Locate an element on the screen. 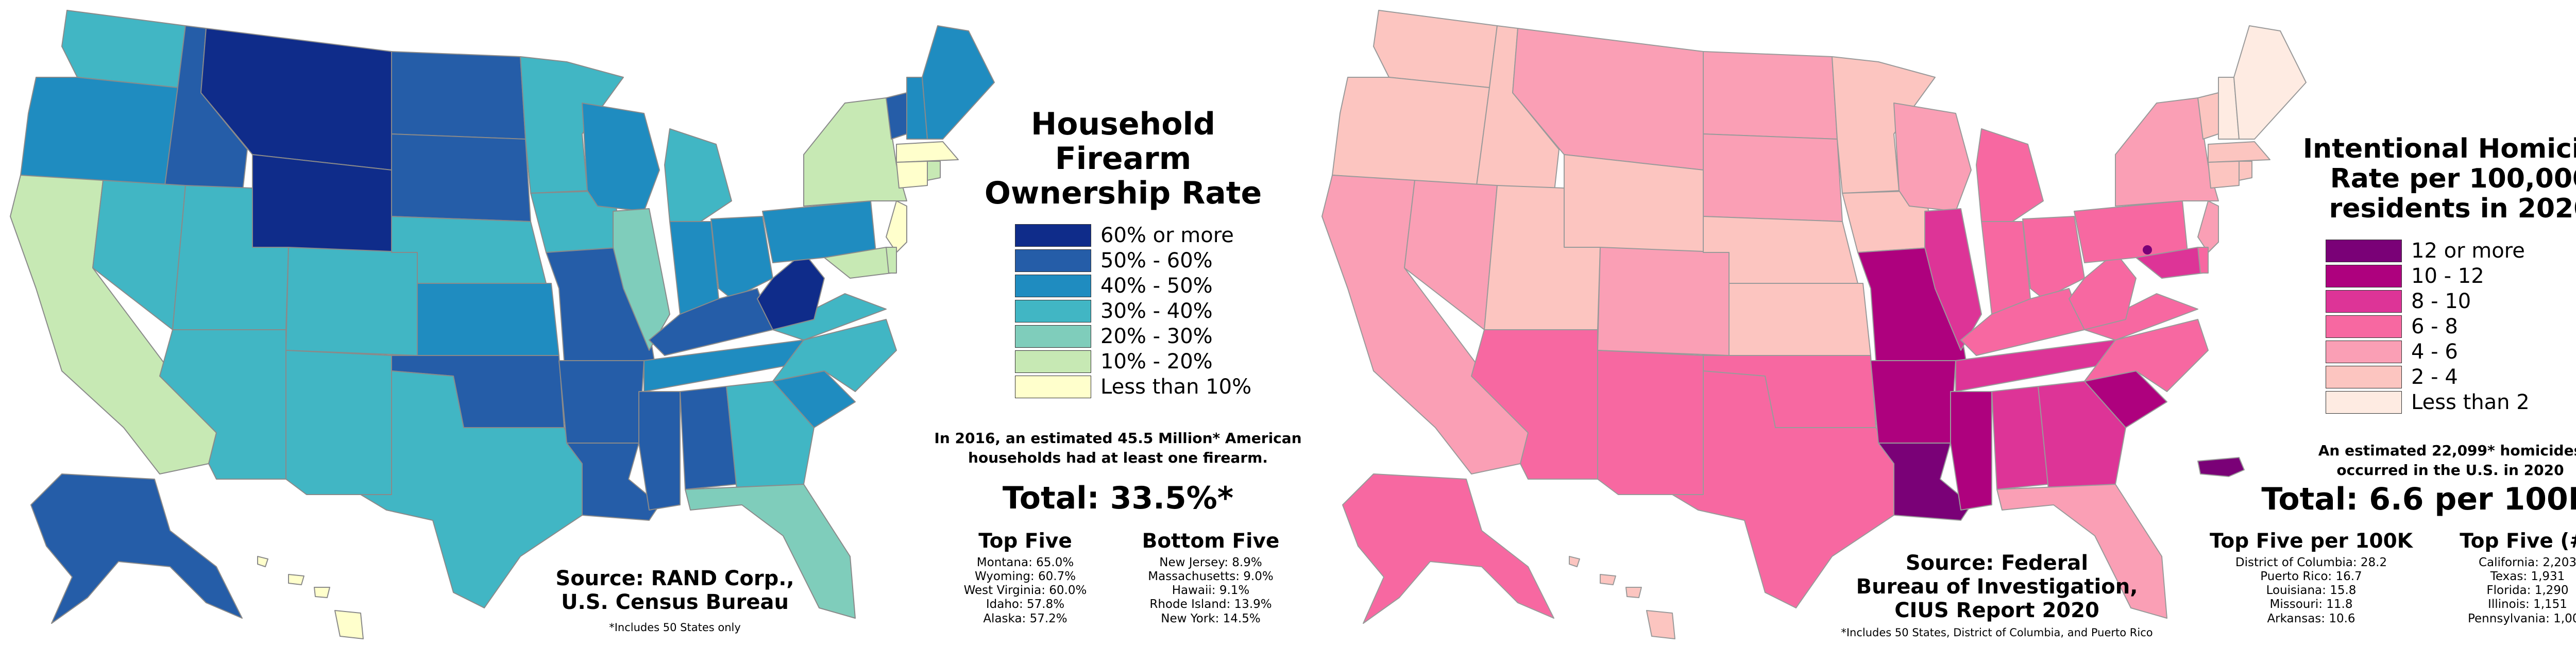 Image resolution: width=2576 pixels, height=645 pixels. title-line: Firearm is located at coordinates (1123, 159).